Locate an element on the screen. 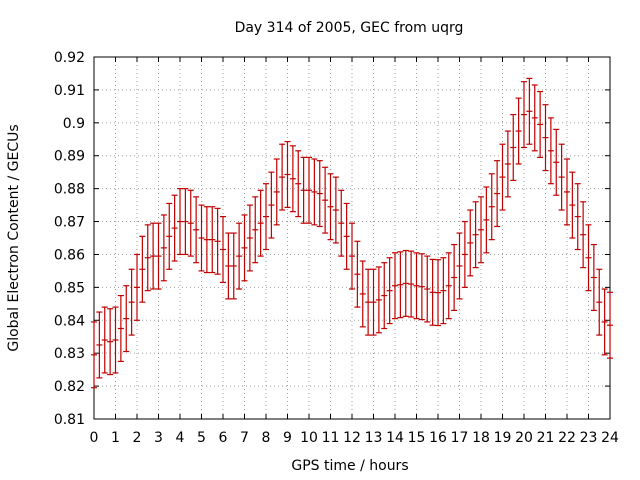 The width and height of the screenshot is (640, 480). y-tick-label: 0.88 is located at coordinates (69, 190).